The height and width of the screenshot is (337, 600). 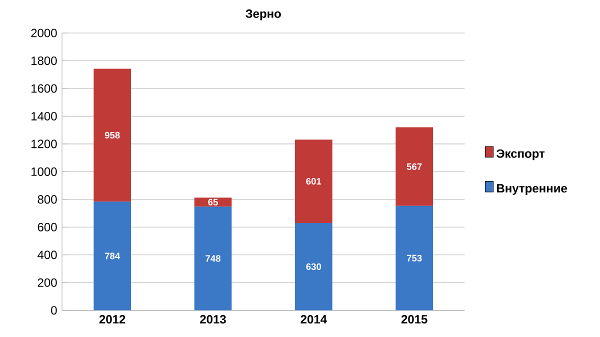 I want to click on data-label: 601, so click(x=314, y=181).